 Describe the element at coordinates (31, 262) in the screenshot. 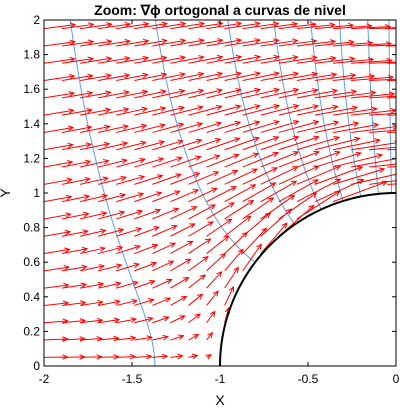

I see `y-tick-label: 0.6` at that location.